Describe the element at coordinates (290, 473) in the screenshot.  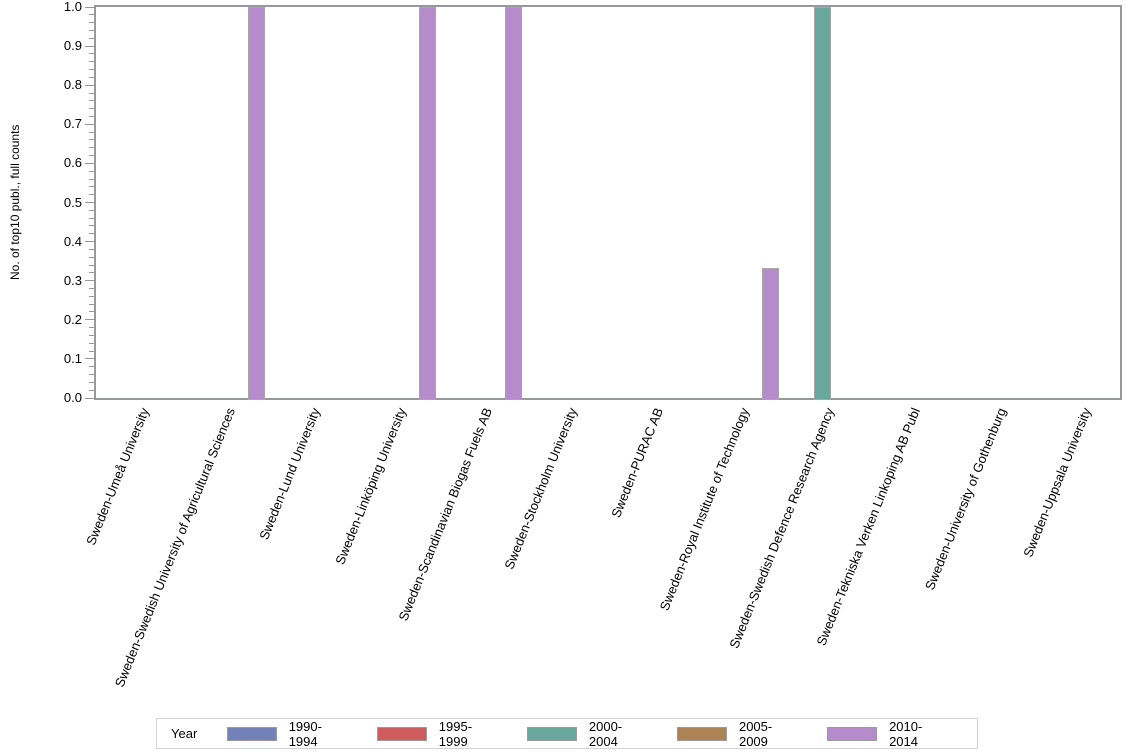
I see `x-axis-tick-label: Sweden-Lund University` at that location.